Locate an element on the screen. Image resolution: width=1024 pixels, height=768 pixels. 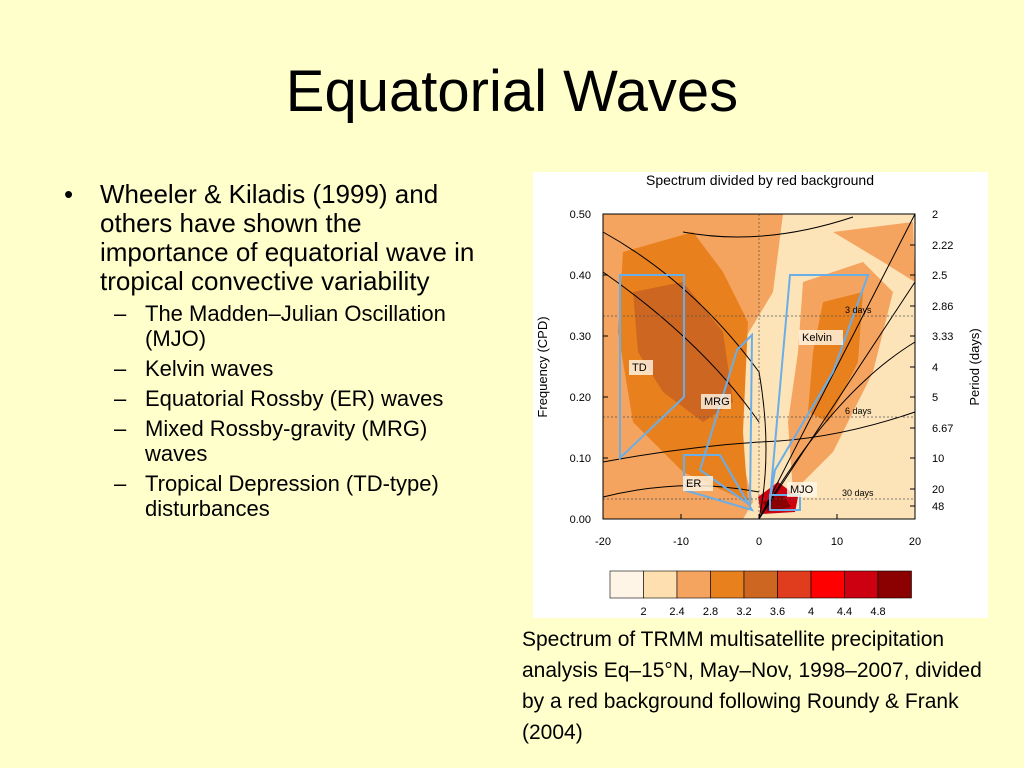
region-labels: TD MRG ER MJO Kelvin 3 days 6 days 30 days is located at coordinates (751, 401).